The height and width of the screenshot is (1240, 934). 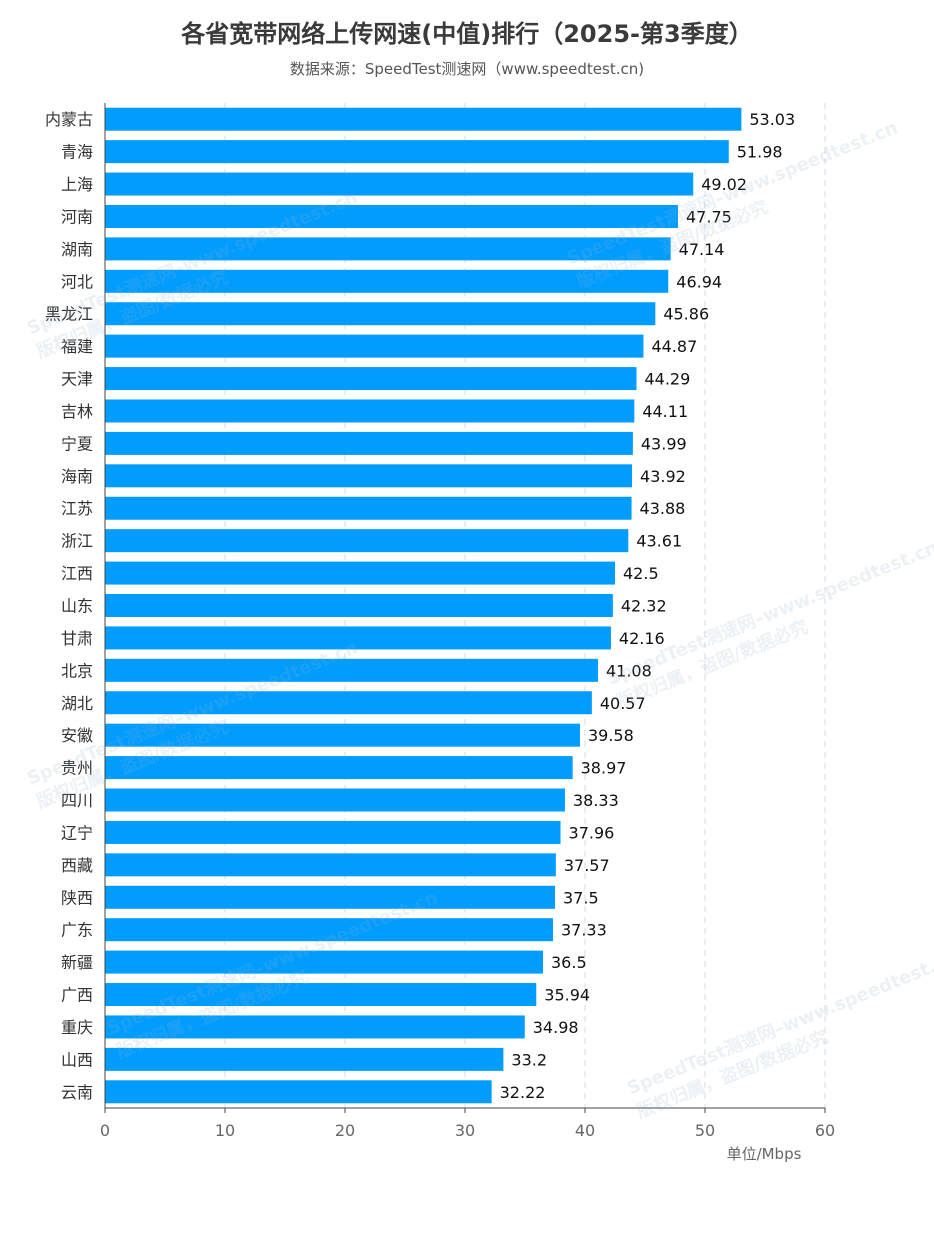 I want to click on x-axis-label: 单位/Mbps, so click(x=764, y=1154).